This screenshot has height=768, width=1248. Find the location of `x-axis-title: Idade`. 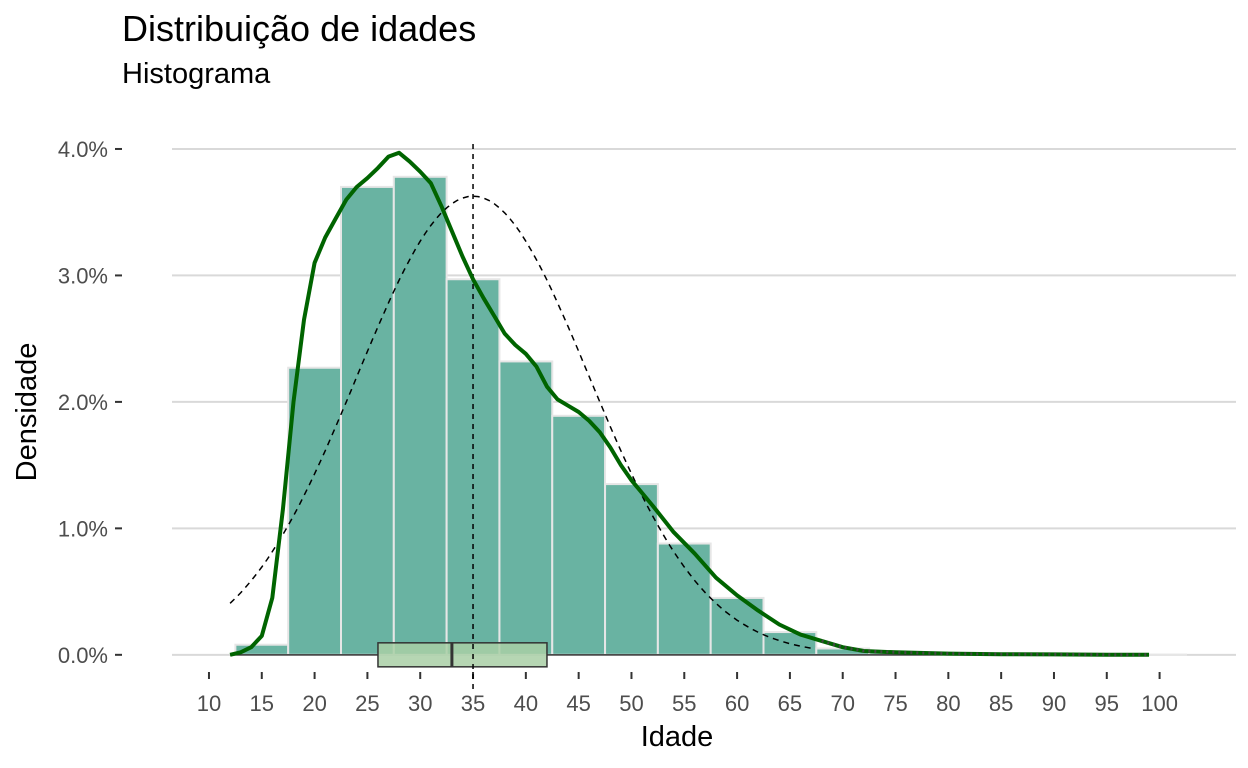

x-axis-title: Idade is located at coordinates (677, 737).